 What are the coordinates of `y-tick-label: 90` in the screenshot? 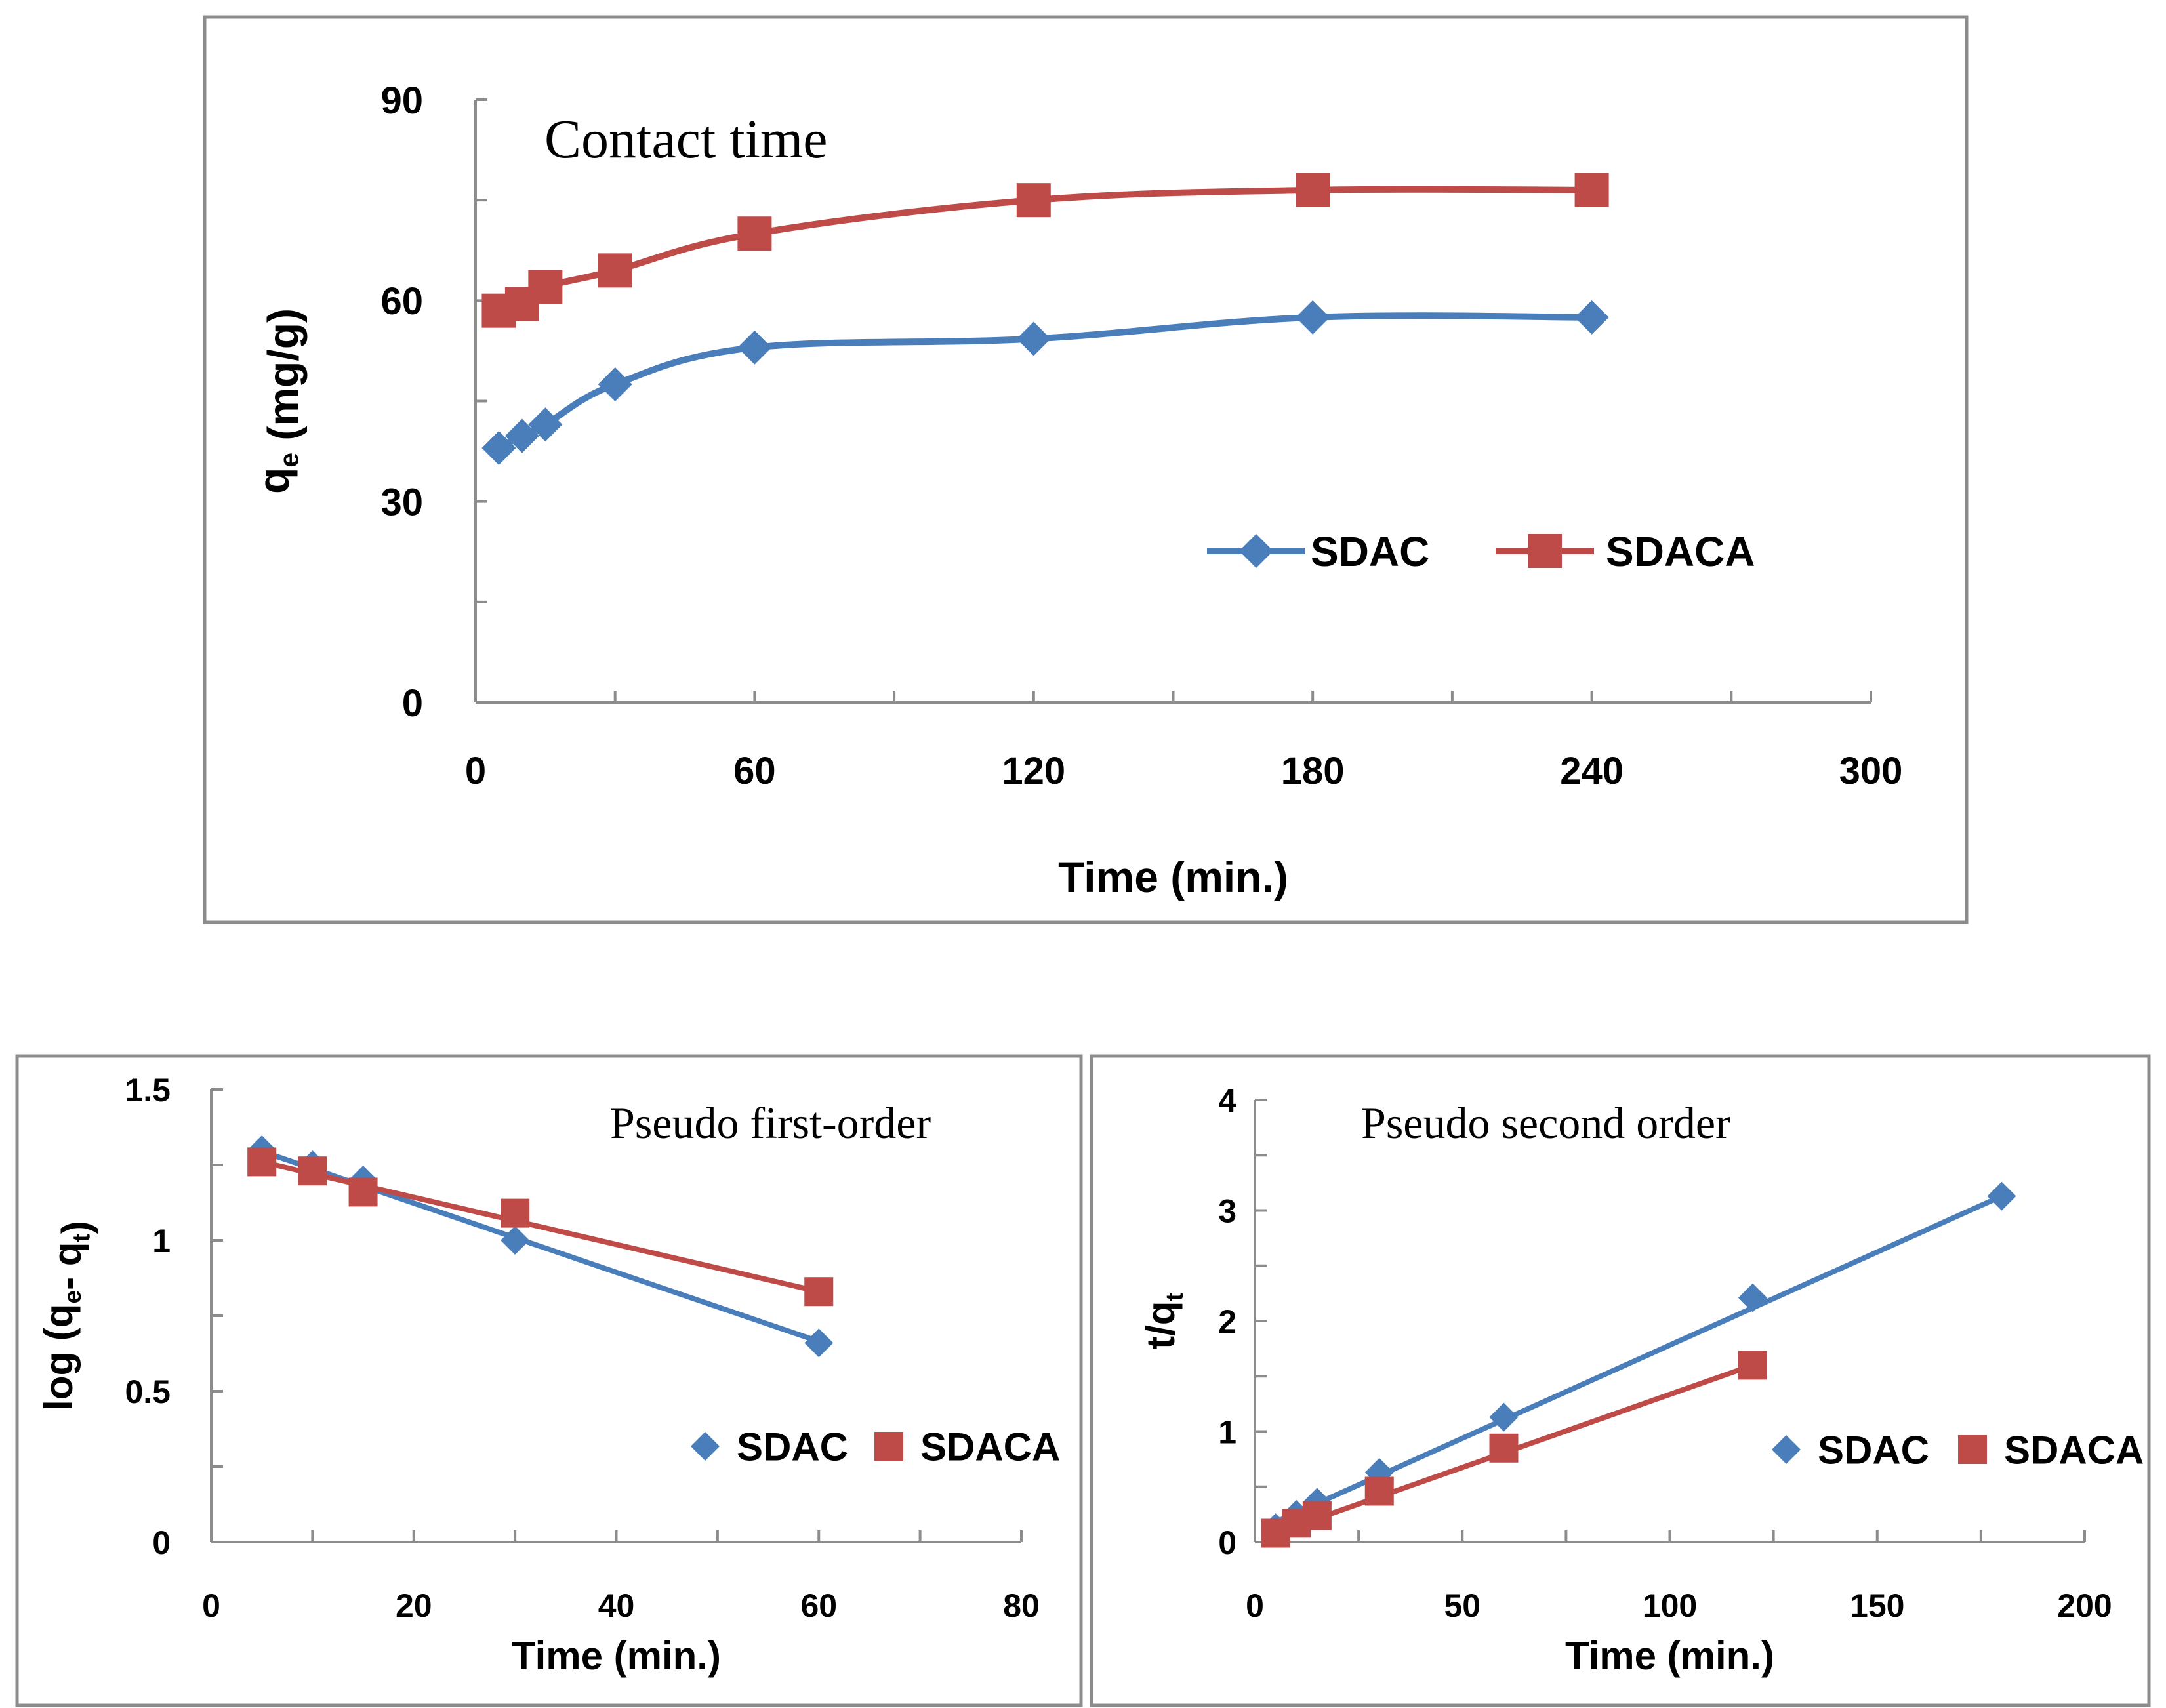 It's located at (401, 100).